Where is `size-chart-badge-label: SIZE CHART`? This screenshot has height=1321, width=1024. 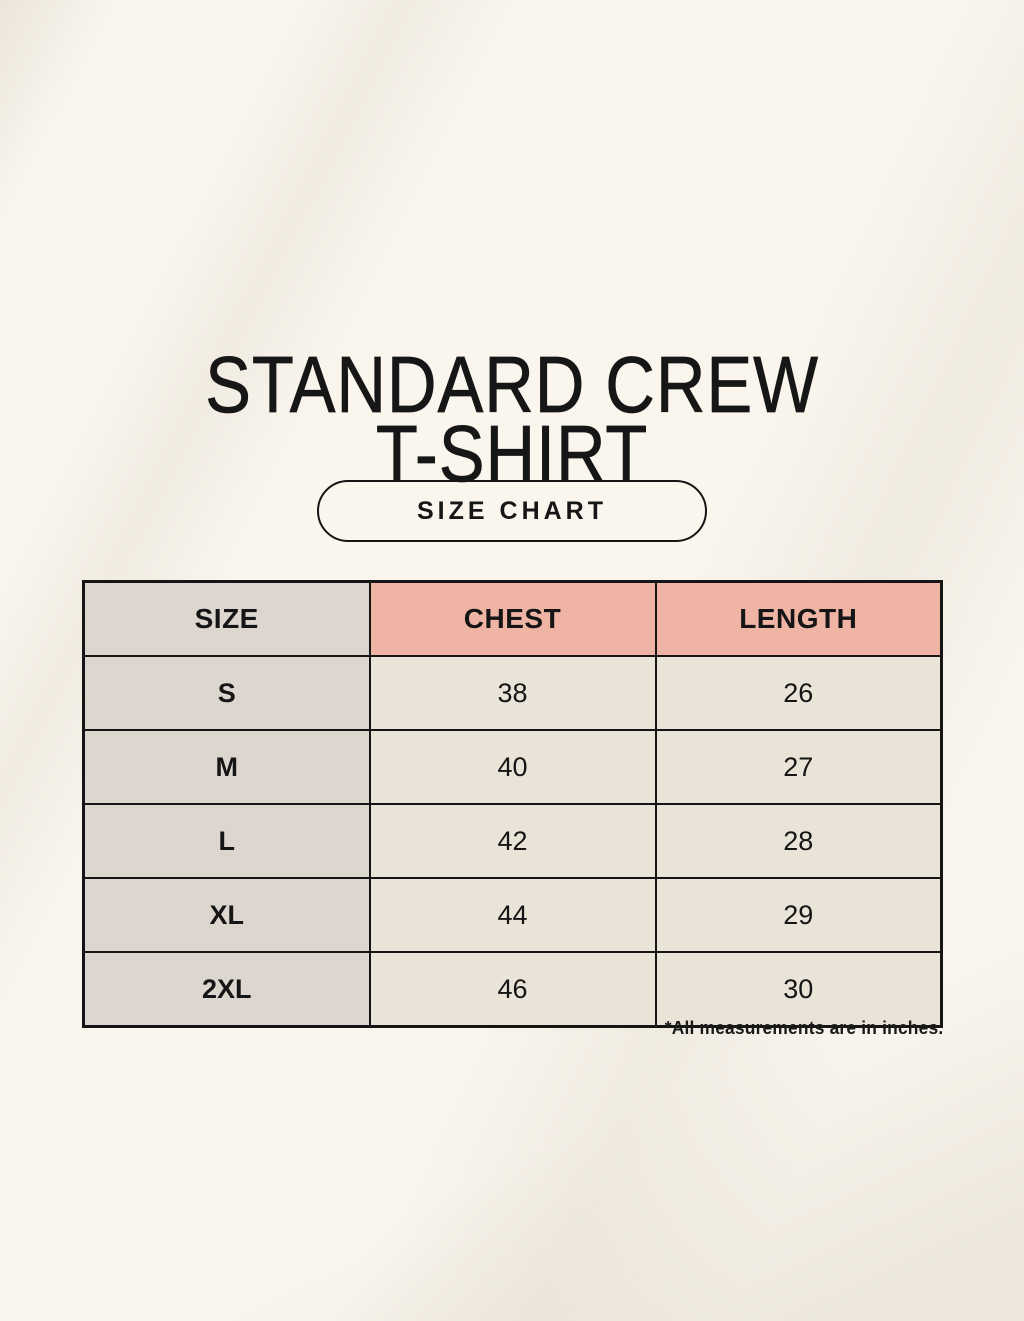 size-chart-badge-label: SIZE CHART is located at coordinates (512, 510).